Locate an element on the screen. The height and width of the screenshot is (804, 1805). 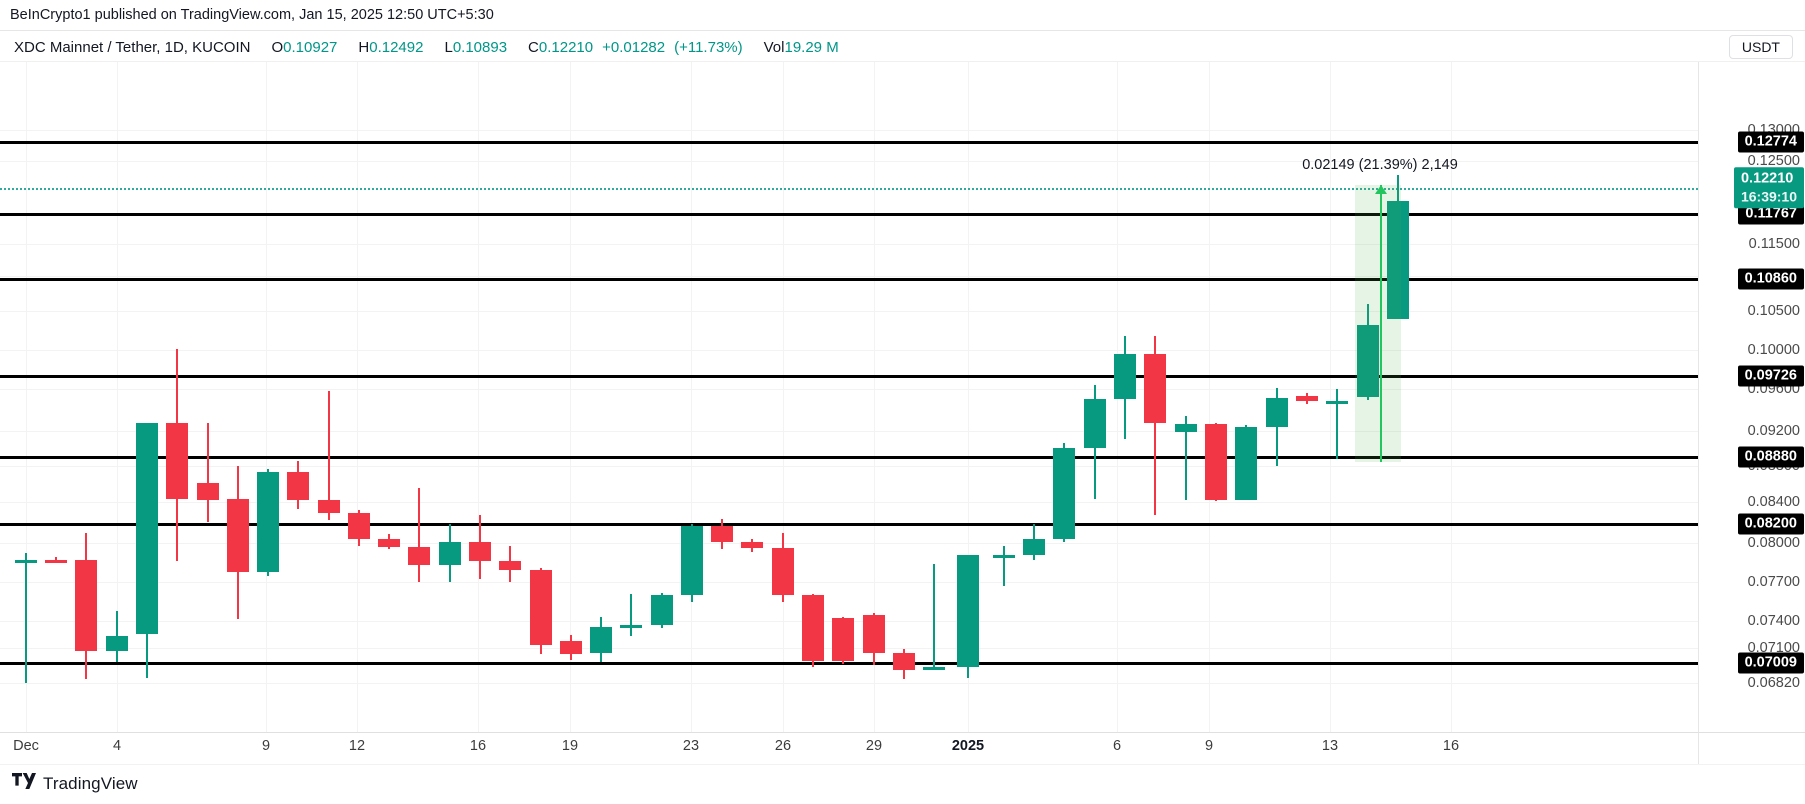
time-axis-tick: 12 is located at coordinates (357, 746).